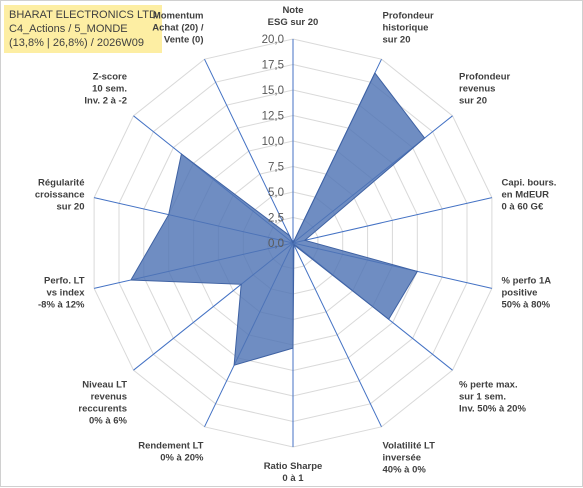  I want to click on axis-label: % perte max.sur 1 sem.Inv. 50% à 20%, so click(492, 396).